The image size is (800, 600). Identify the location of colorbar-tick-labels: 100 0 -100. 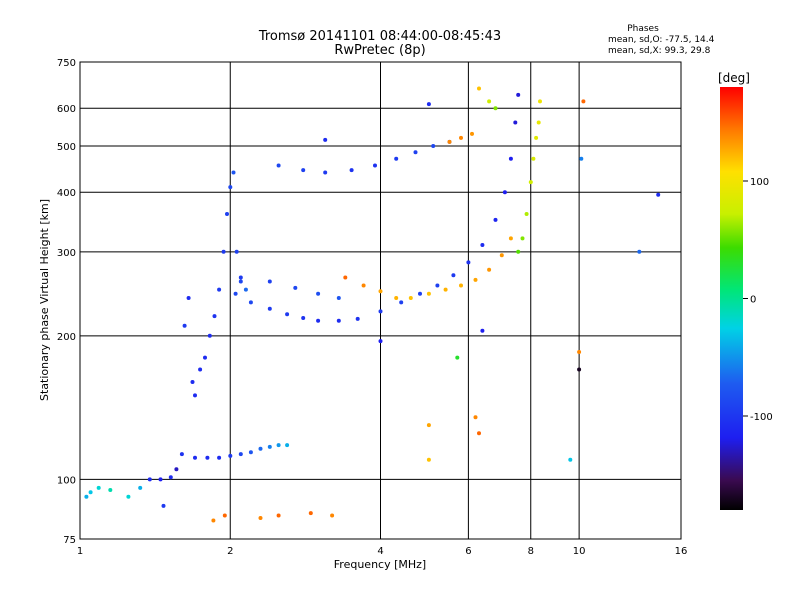
(758, 300).